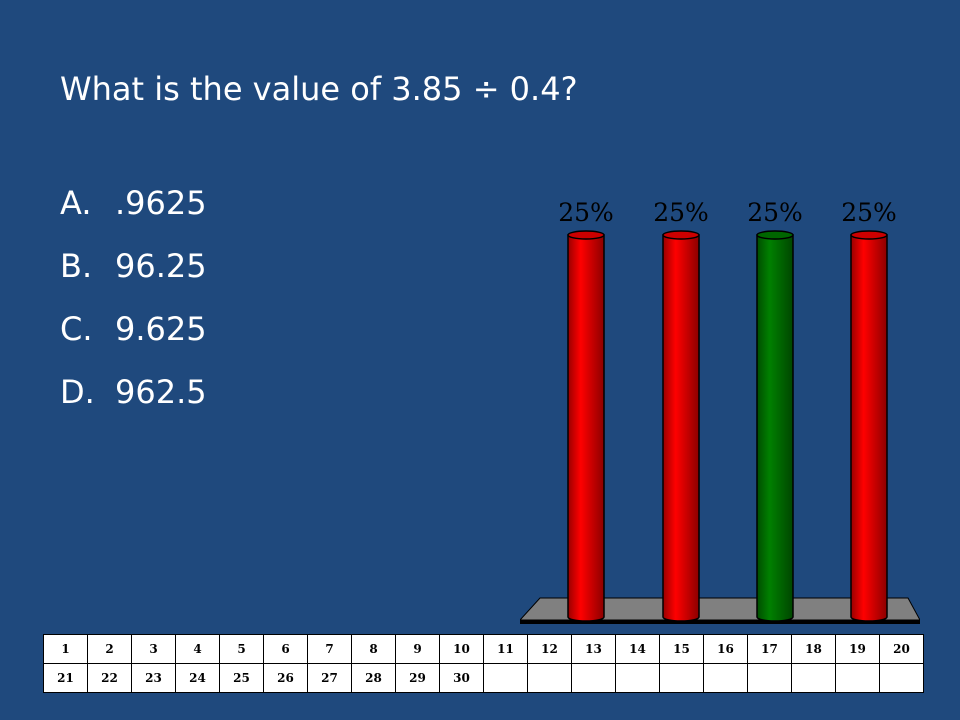  I want to click on grid-cell: 7, so click(329, 649).